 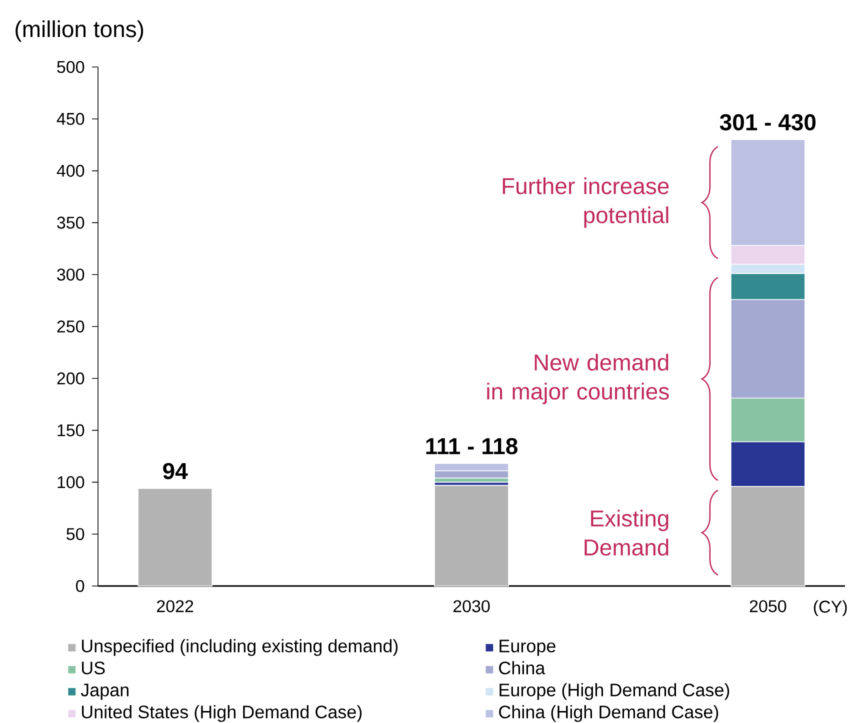 What do you see at coordinates (70, 118) in the screenshot?
I see `y-tick-label: 450` at bounding box center [70, 118].